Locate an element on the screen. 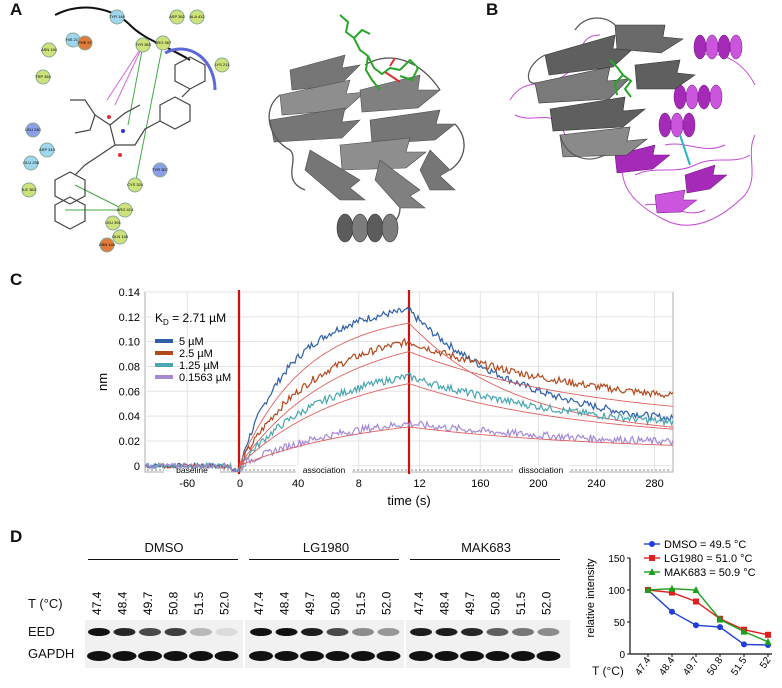  legend-label: 2.5 µM is located at coordinates (196, 354).